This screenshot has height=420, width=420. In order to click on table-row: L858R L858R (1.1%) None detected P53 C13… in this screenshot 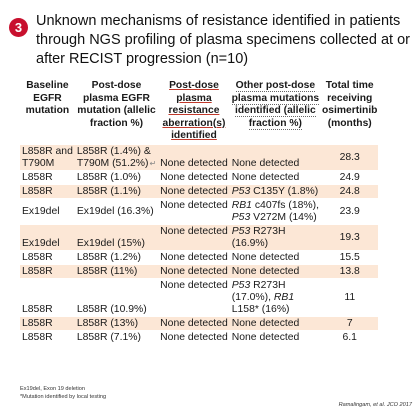, I will do `click(199, 191)`.